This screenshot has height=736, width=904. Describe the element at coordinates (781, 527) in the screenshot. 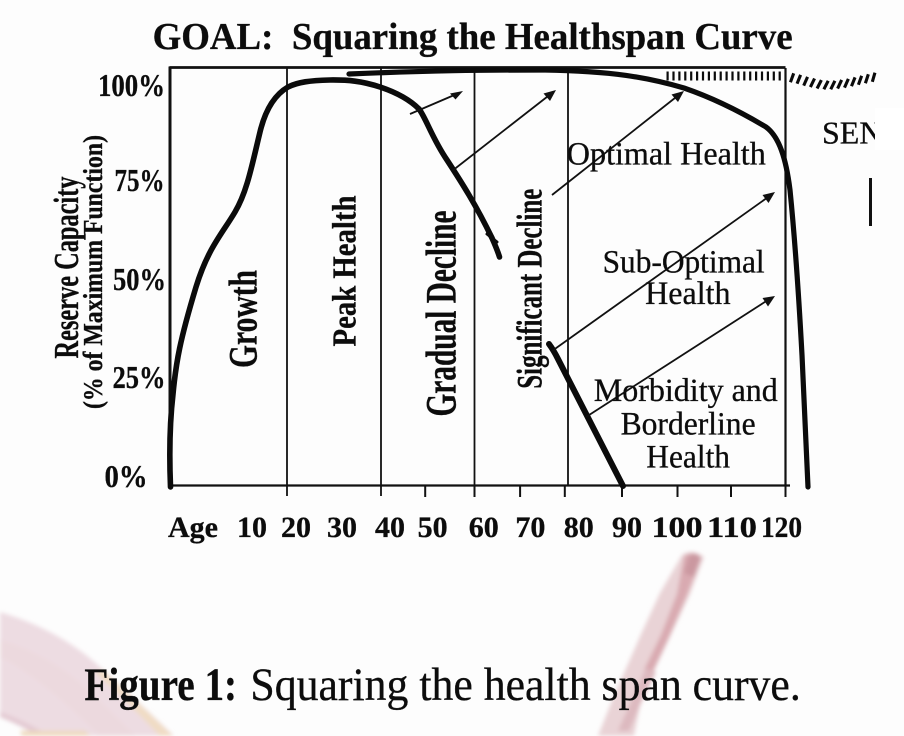

I see `svg-text: 120` at that location.